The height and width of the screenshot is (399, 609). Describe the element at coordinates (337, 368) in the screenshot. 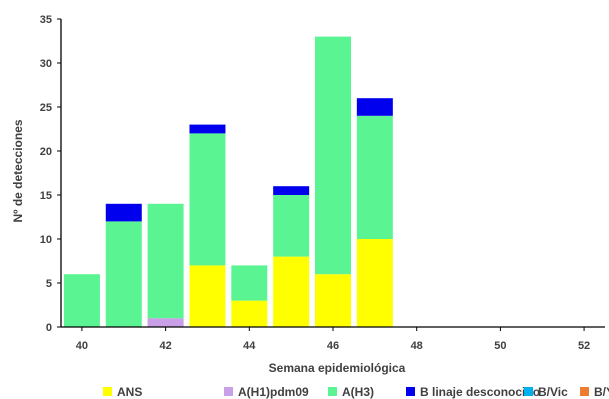

I see `x-axis-title: Semana epidemiológica` at that location.